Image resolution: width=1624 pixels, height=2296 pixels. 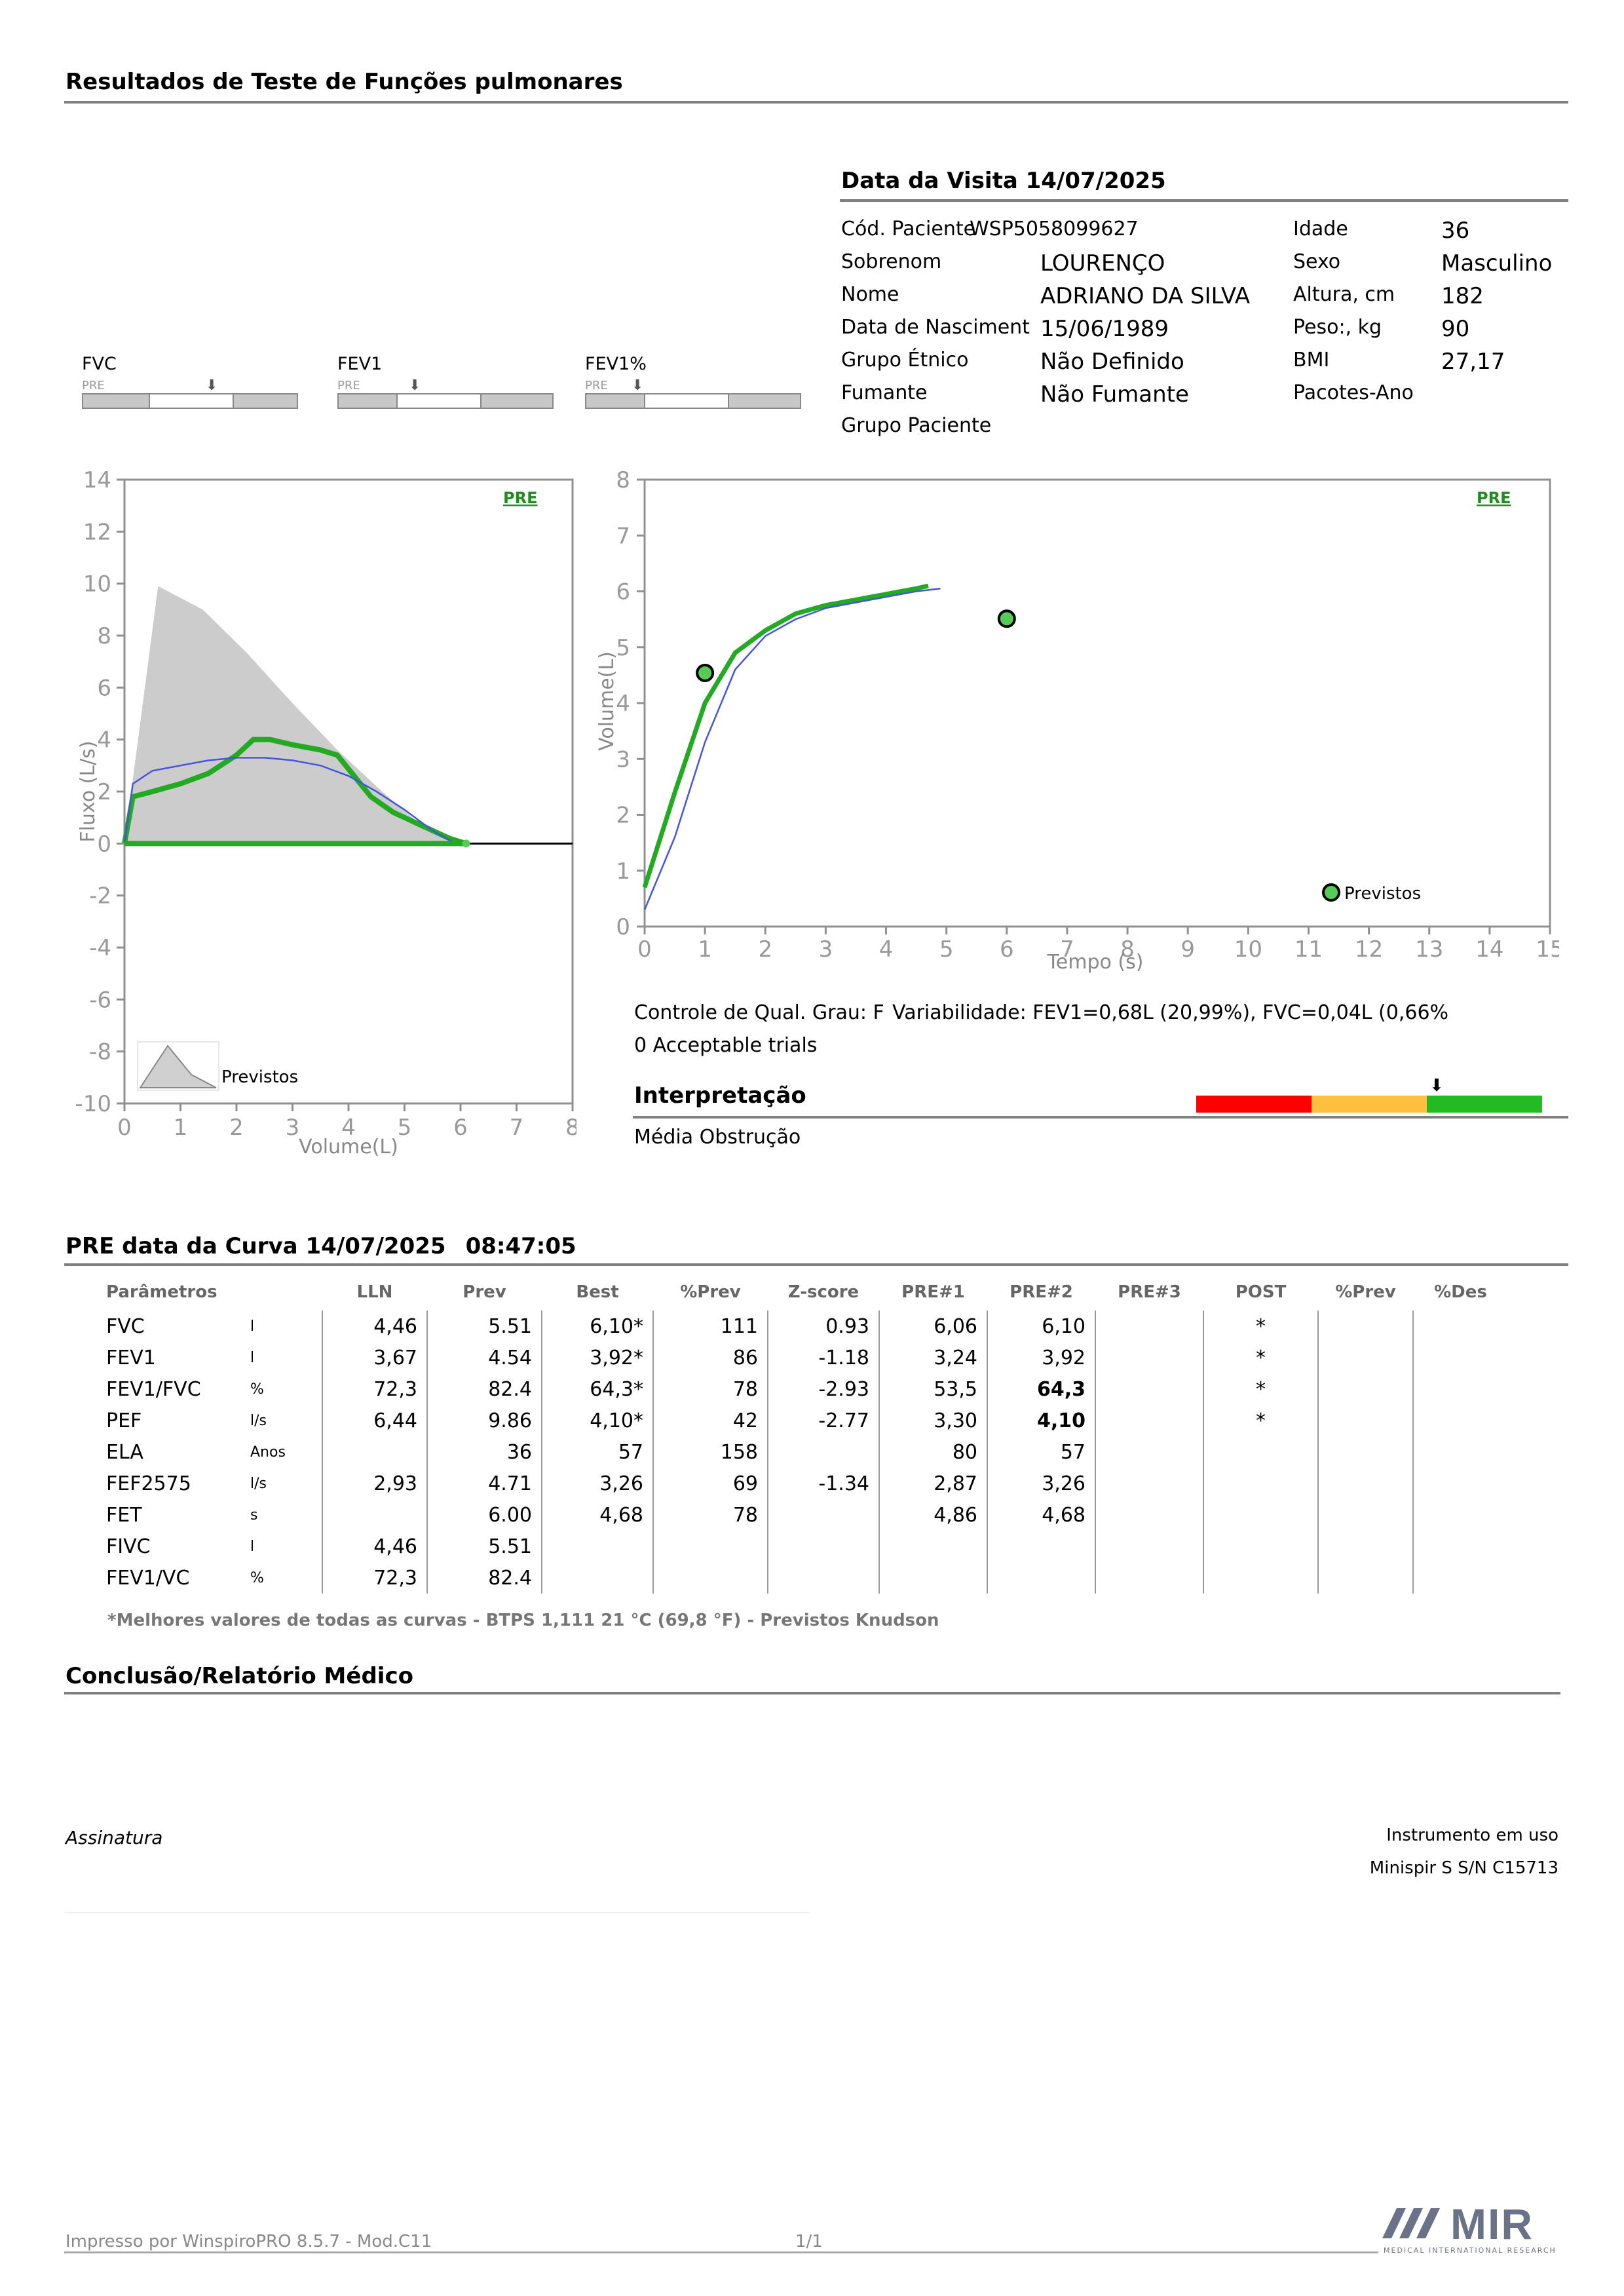 What do you see at coordinates (1494, 498) in the screenshot?
I see `chart-tag-pre: PRE` at bounding box center [1494, 498].